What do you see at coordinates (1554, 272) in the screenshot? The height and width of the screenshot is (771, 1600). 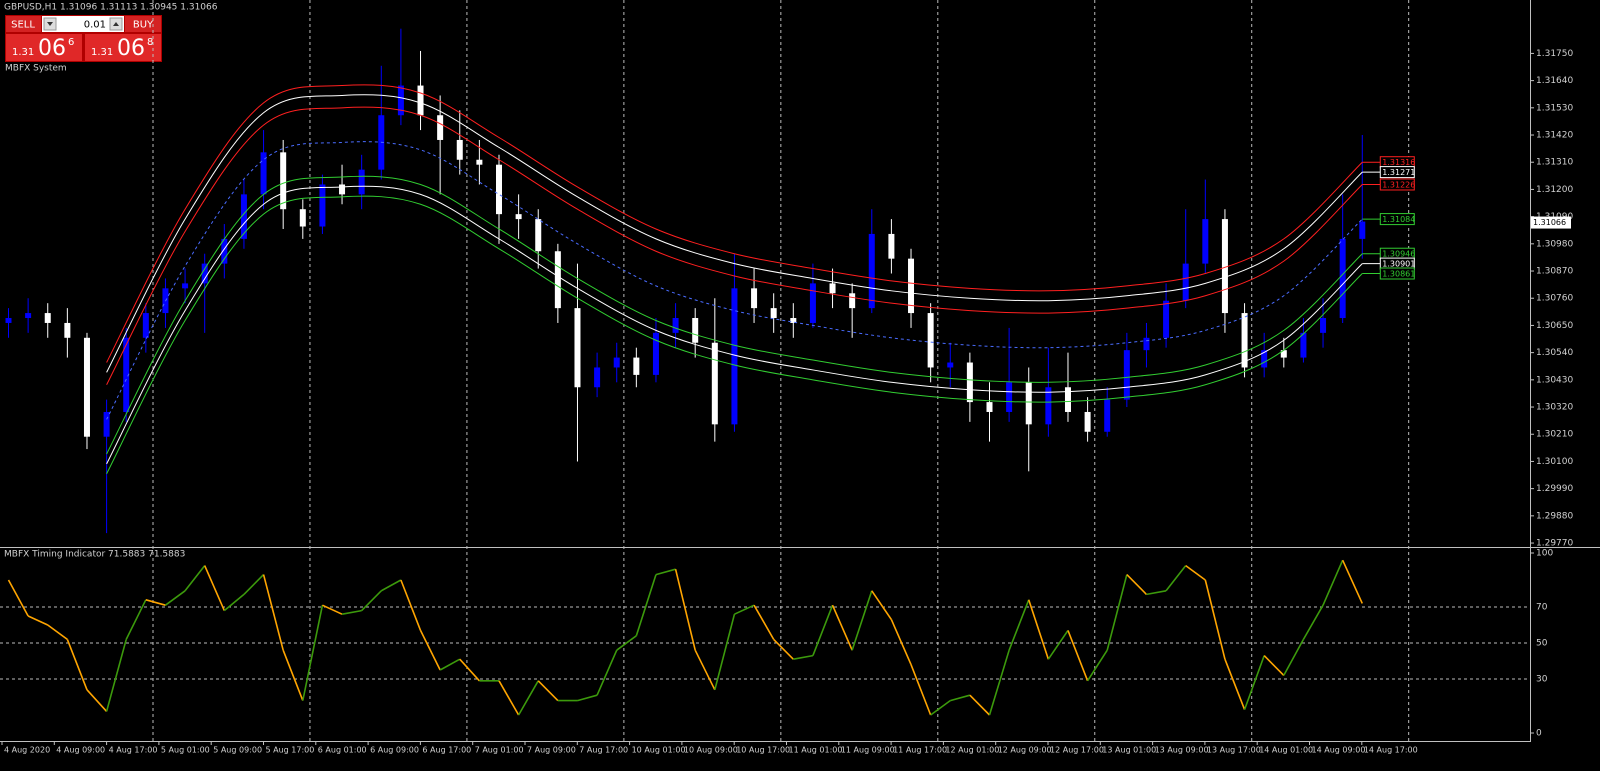 I see `price-tick-label: 1.30870` at bounding box center [1554, 272].